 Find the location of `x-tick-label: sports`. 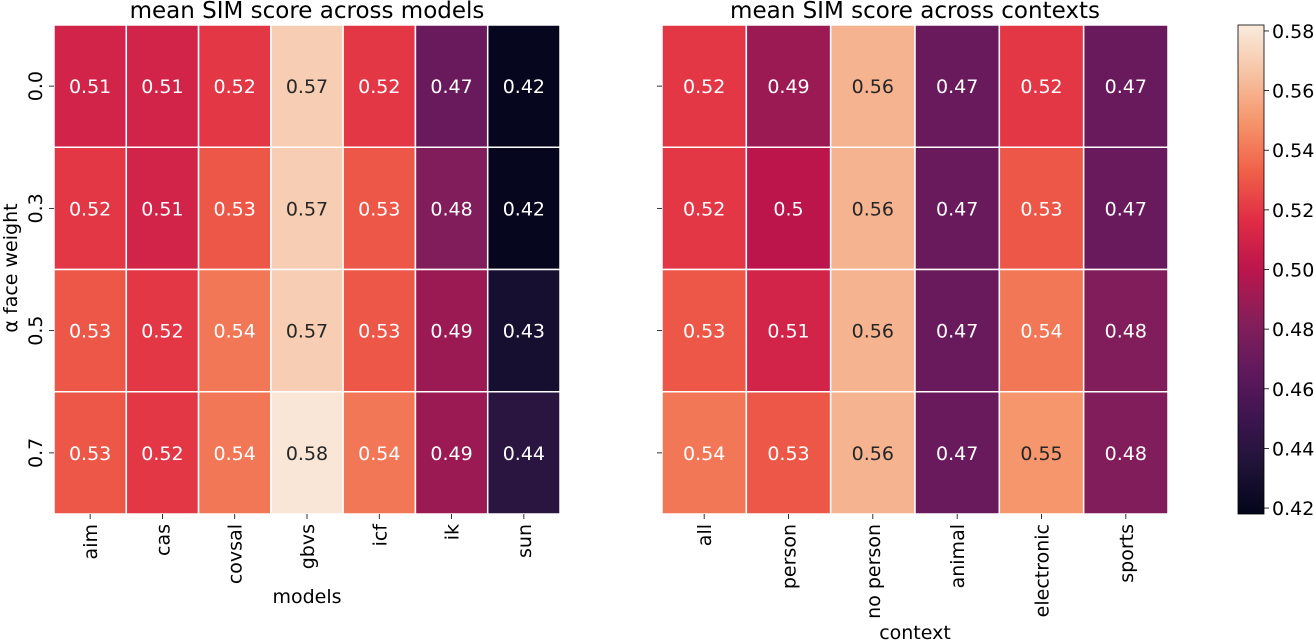

x-tick-label: sports is located at coordinates (1127, 553).